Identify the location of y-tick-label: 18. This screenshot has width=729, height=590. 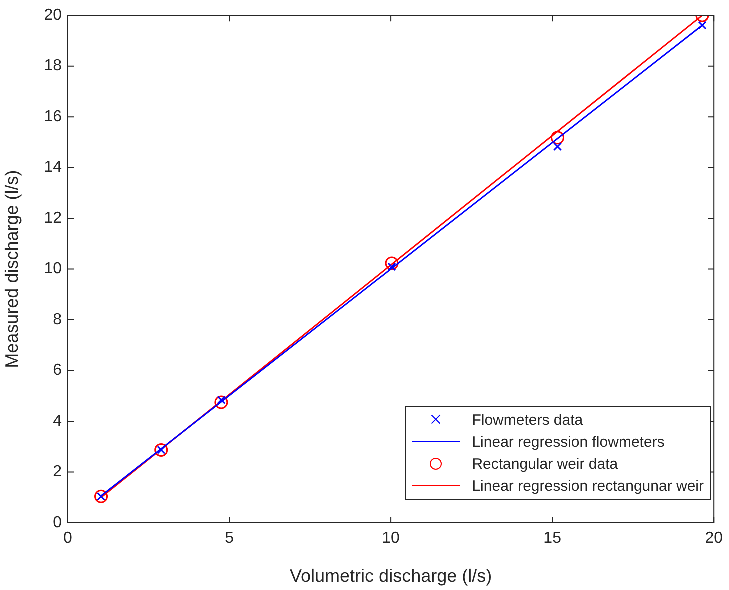
(53, 66).